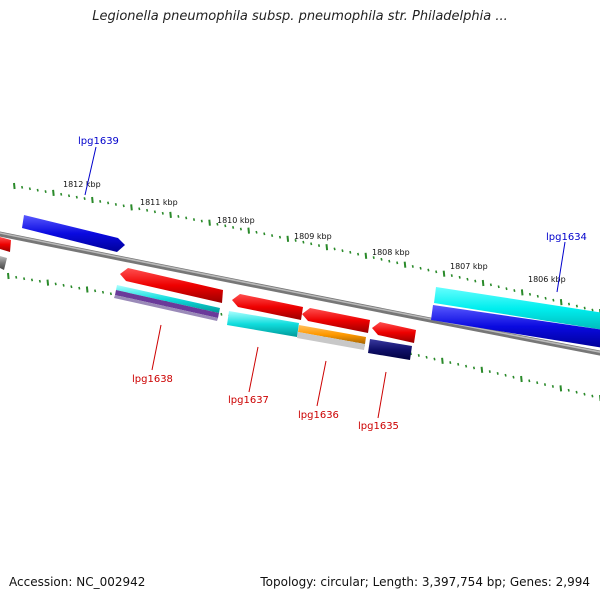 This screenshot has width=600, height=600. What do you see at coordinates (382, 395) in the screenshot?
I see `callout-line-lpg1635` at bounding box center [382, 395].